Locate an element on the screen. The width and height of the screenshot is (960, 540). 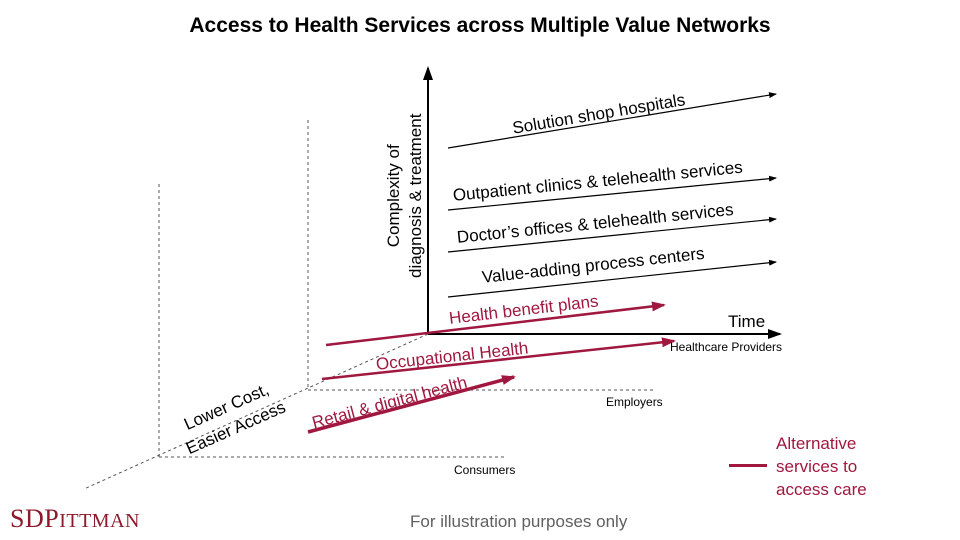
outpatient-arrow is located at coordinates (612, 193).